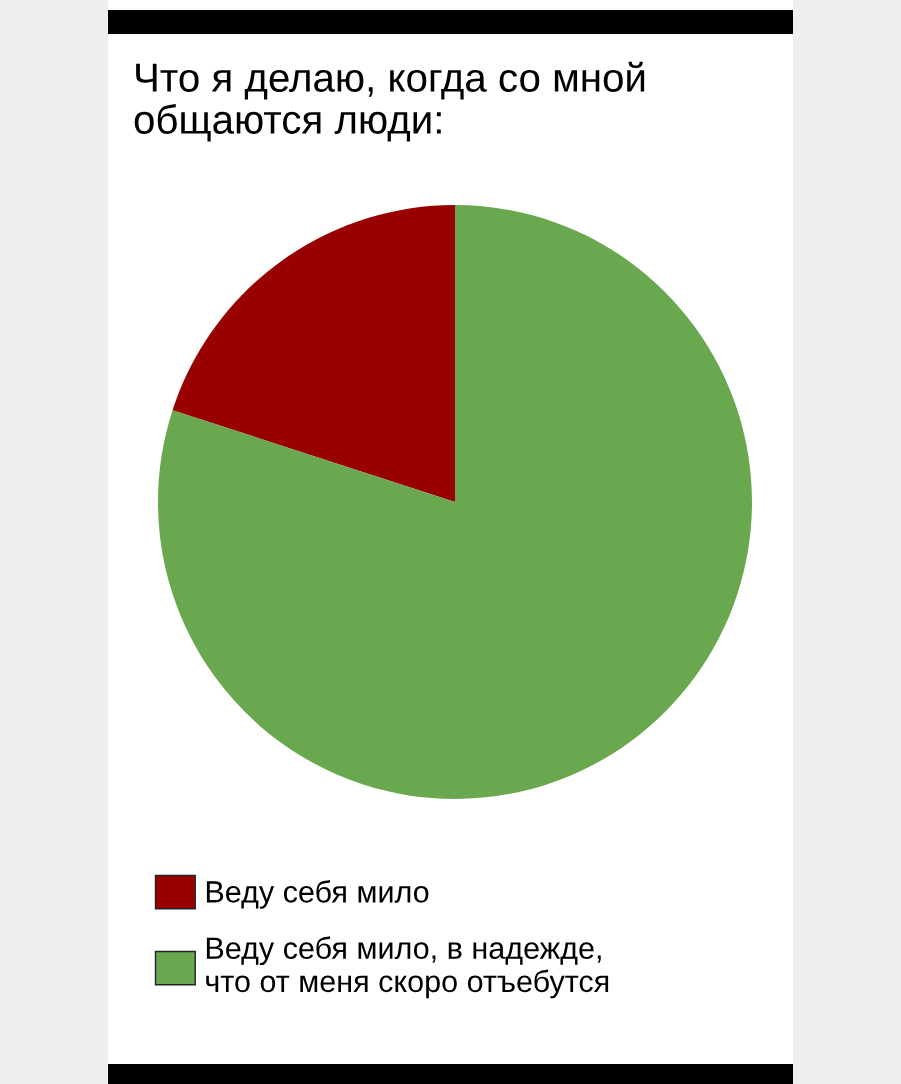 The height and width of the screenshot is (1084, 901). I want to click on legend-label: Веду себя мило, so click(317, 894).